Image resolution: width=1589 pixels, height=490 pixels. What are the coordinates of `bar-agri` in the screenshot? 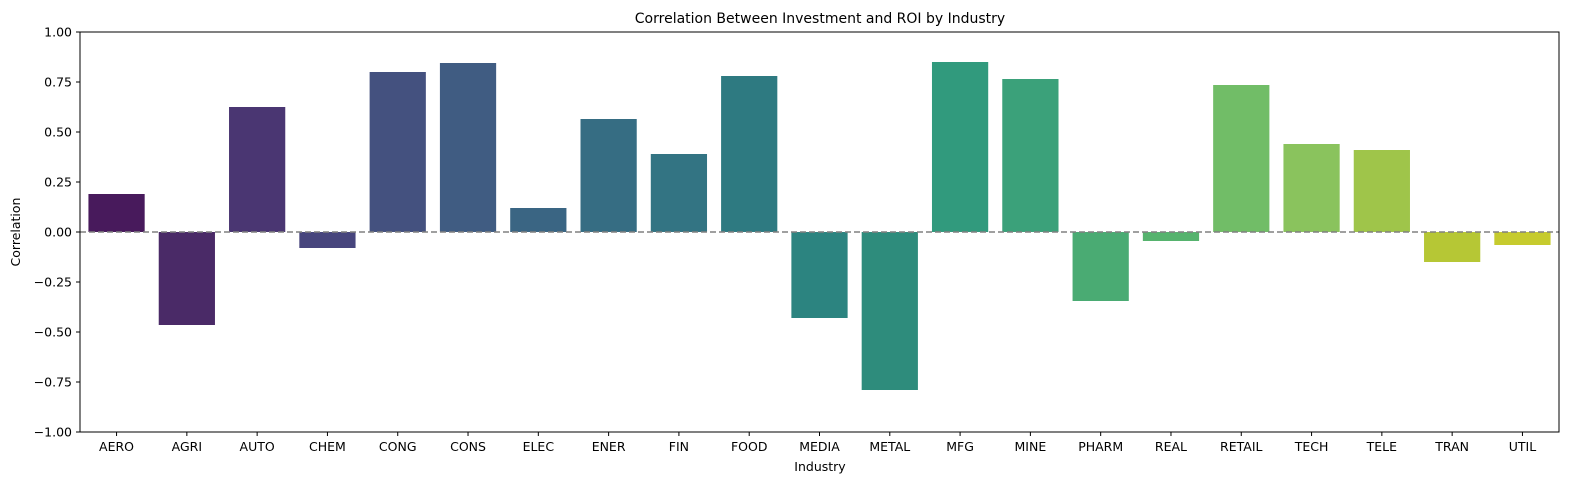 It's located at (186, 278).